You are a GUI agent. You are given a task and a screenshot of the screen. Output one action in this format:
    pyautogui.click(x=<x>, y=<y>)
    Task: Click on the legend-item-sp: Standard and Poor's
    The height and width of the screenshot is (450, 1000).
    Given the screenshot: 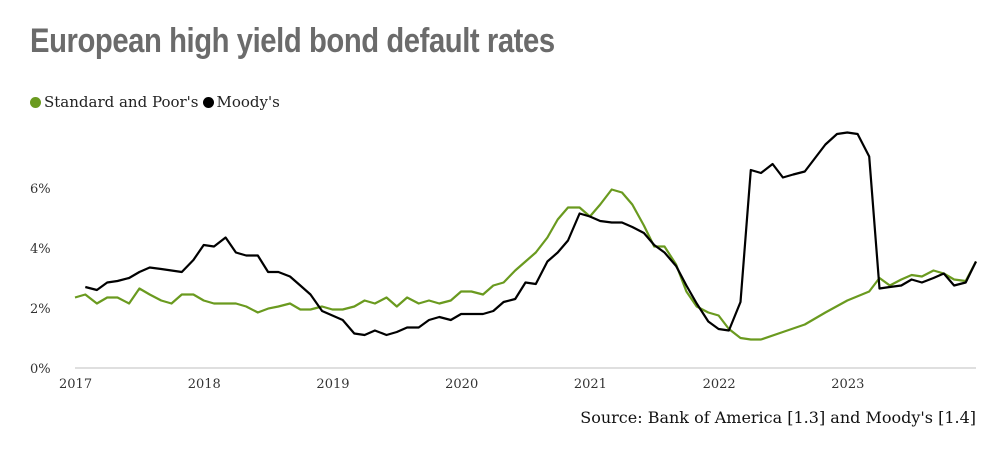 What is the action you would take?
    pyautogui.click(x=114, y=102)
    